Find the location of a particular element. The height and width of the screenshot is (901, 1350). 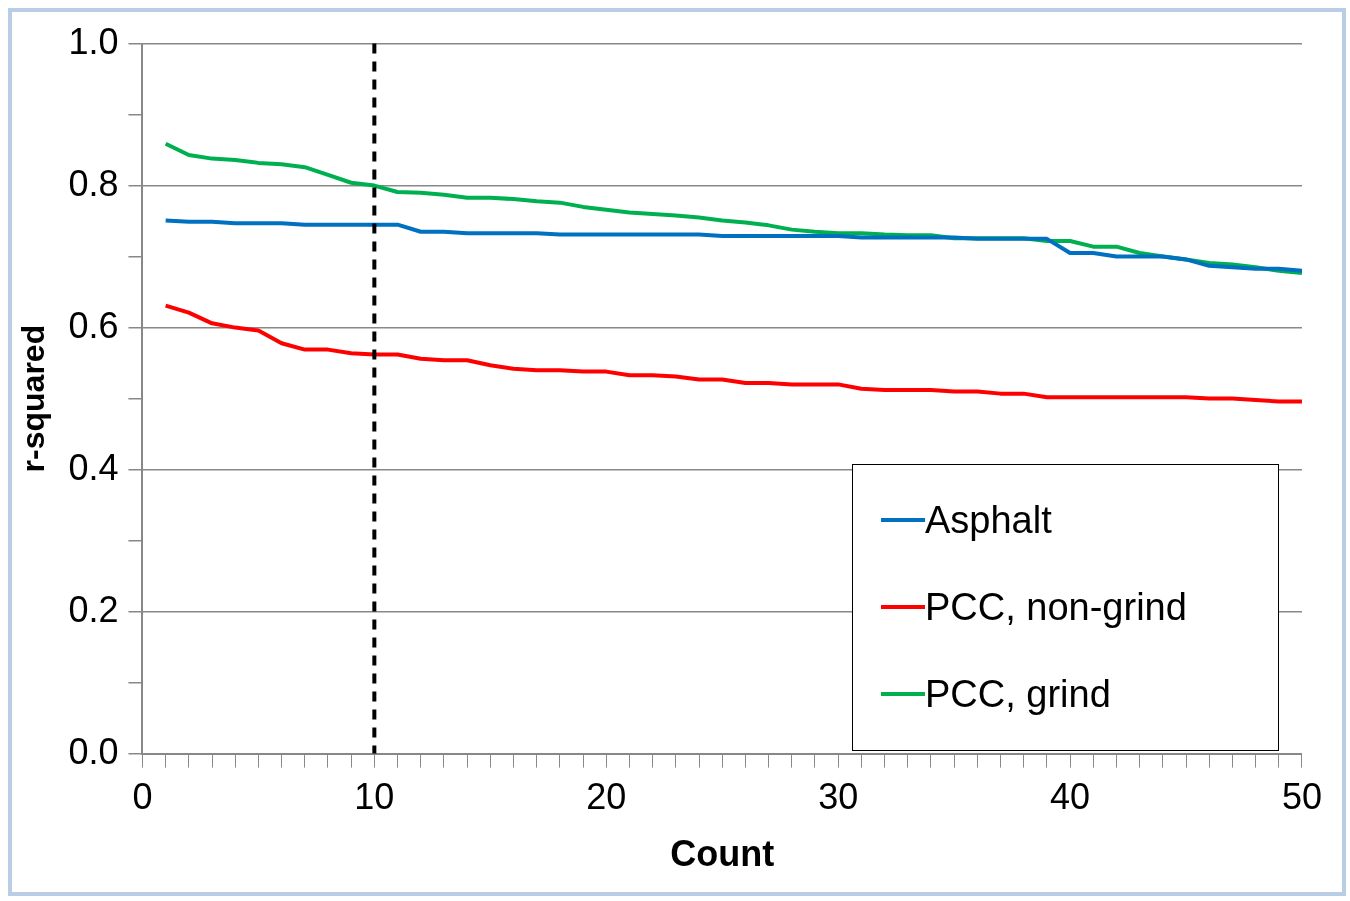

y-tick-label: 0.8 is located at coordinates (93, 183).